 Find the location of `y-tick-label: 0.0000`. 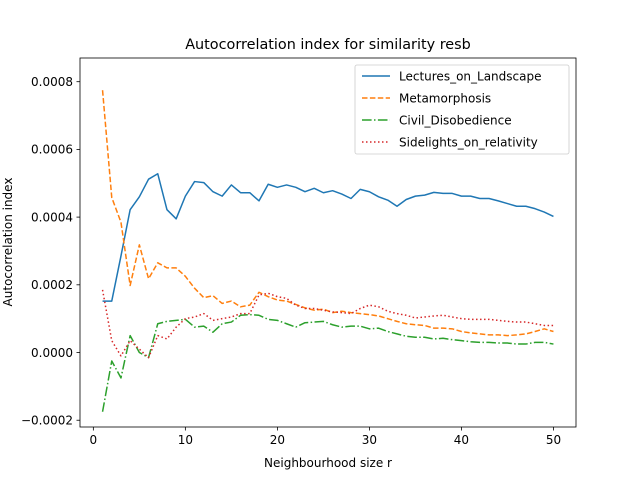

y-tick-label: 0.0000 is located at coordinates (52, 353).